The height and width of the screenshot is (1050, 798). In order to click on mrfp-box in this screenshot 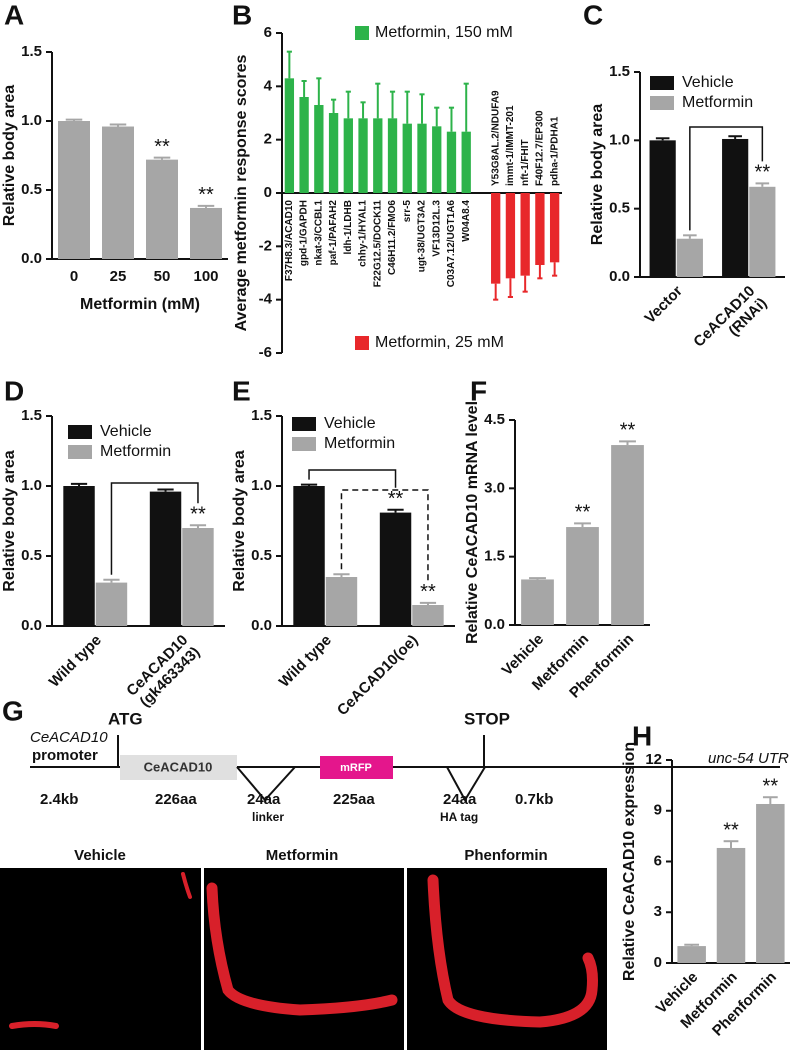, I will do `click(356, 767)`.